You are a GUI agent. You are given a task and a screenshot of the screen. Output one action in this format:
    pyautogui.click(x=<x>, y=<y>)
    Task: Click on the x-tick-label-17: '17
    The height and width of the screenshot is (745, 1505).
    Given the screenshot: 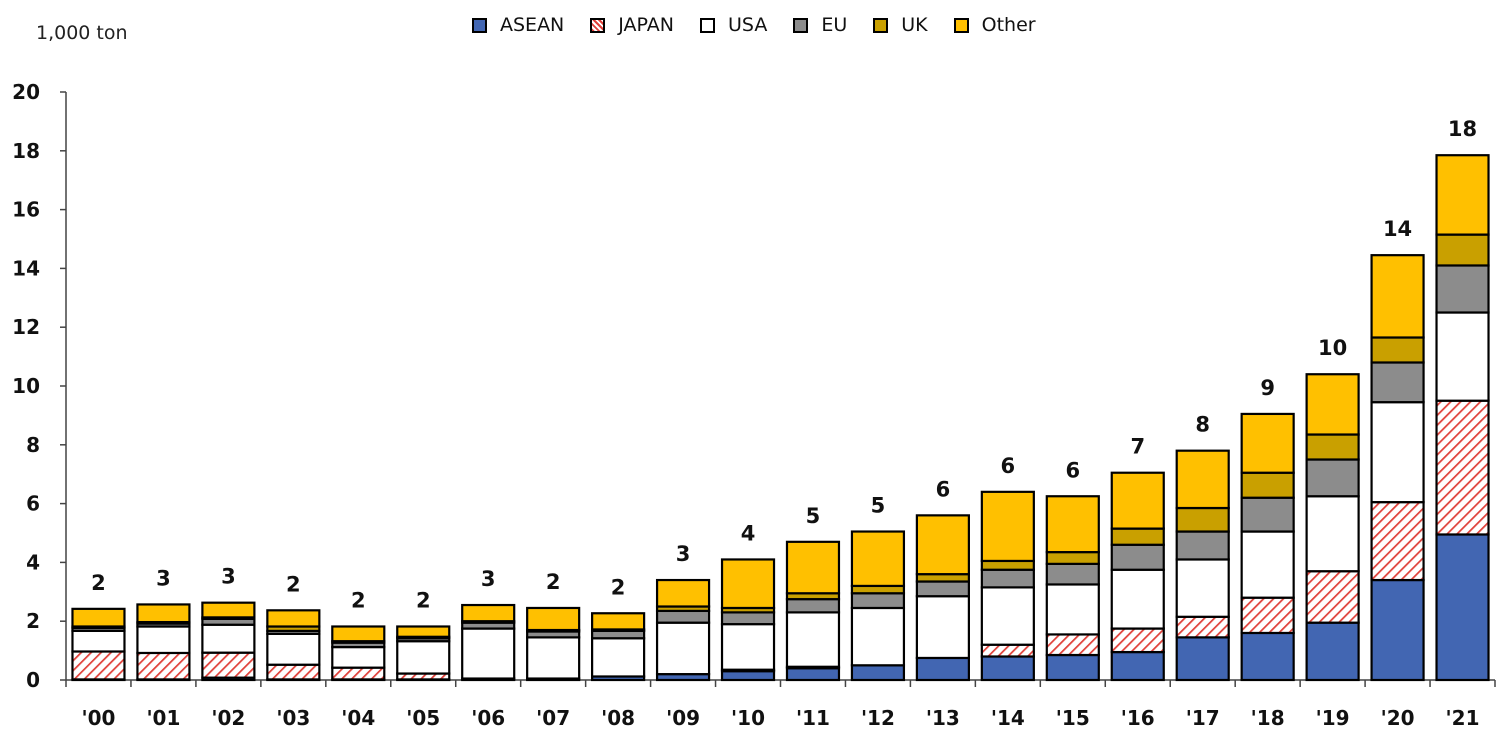 What is the action you would take?
    pyautogui.click(x=1203, y=718)
    